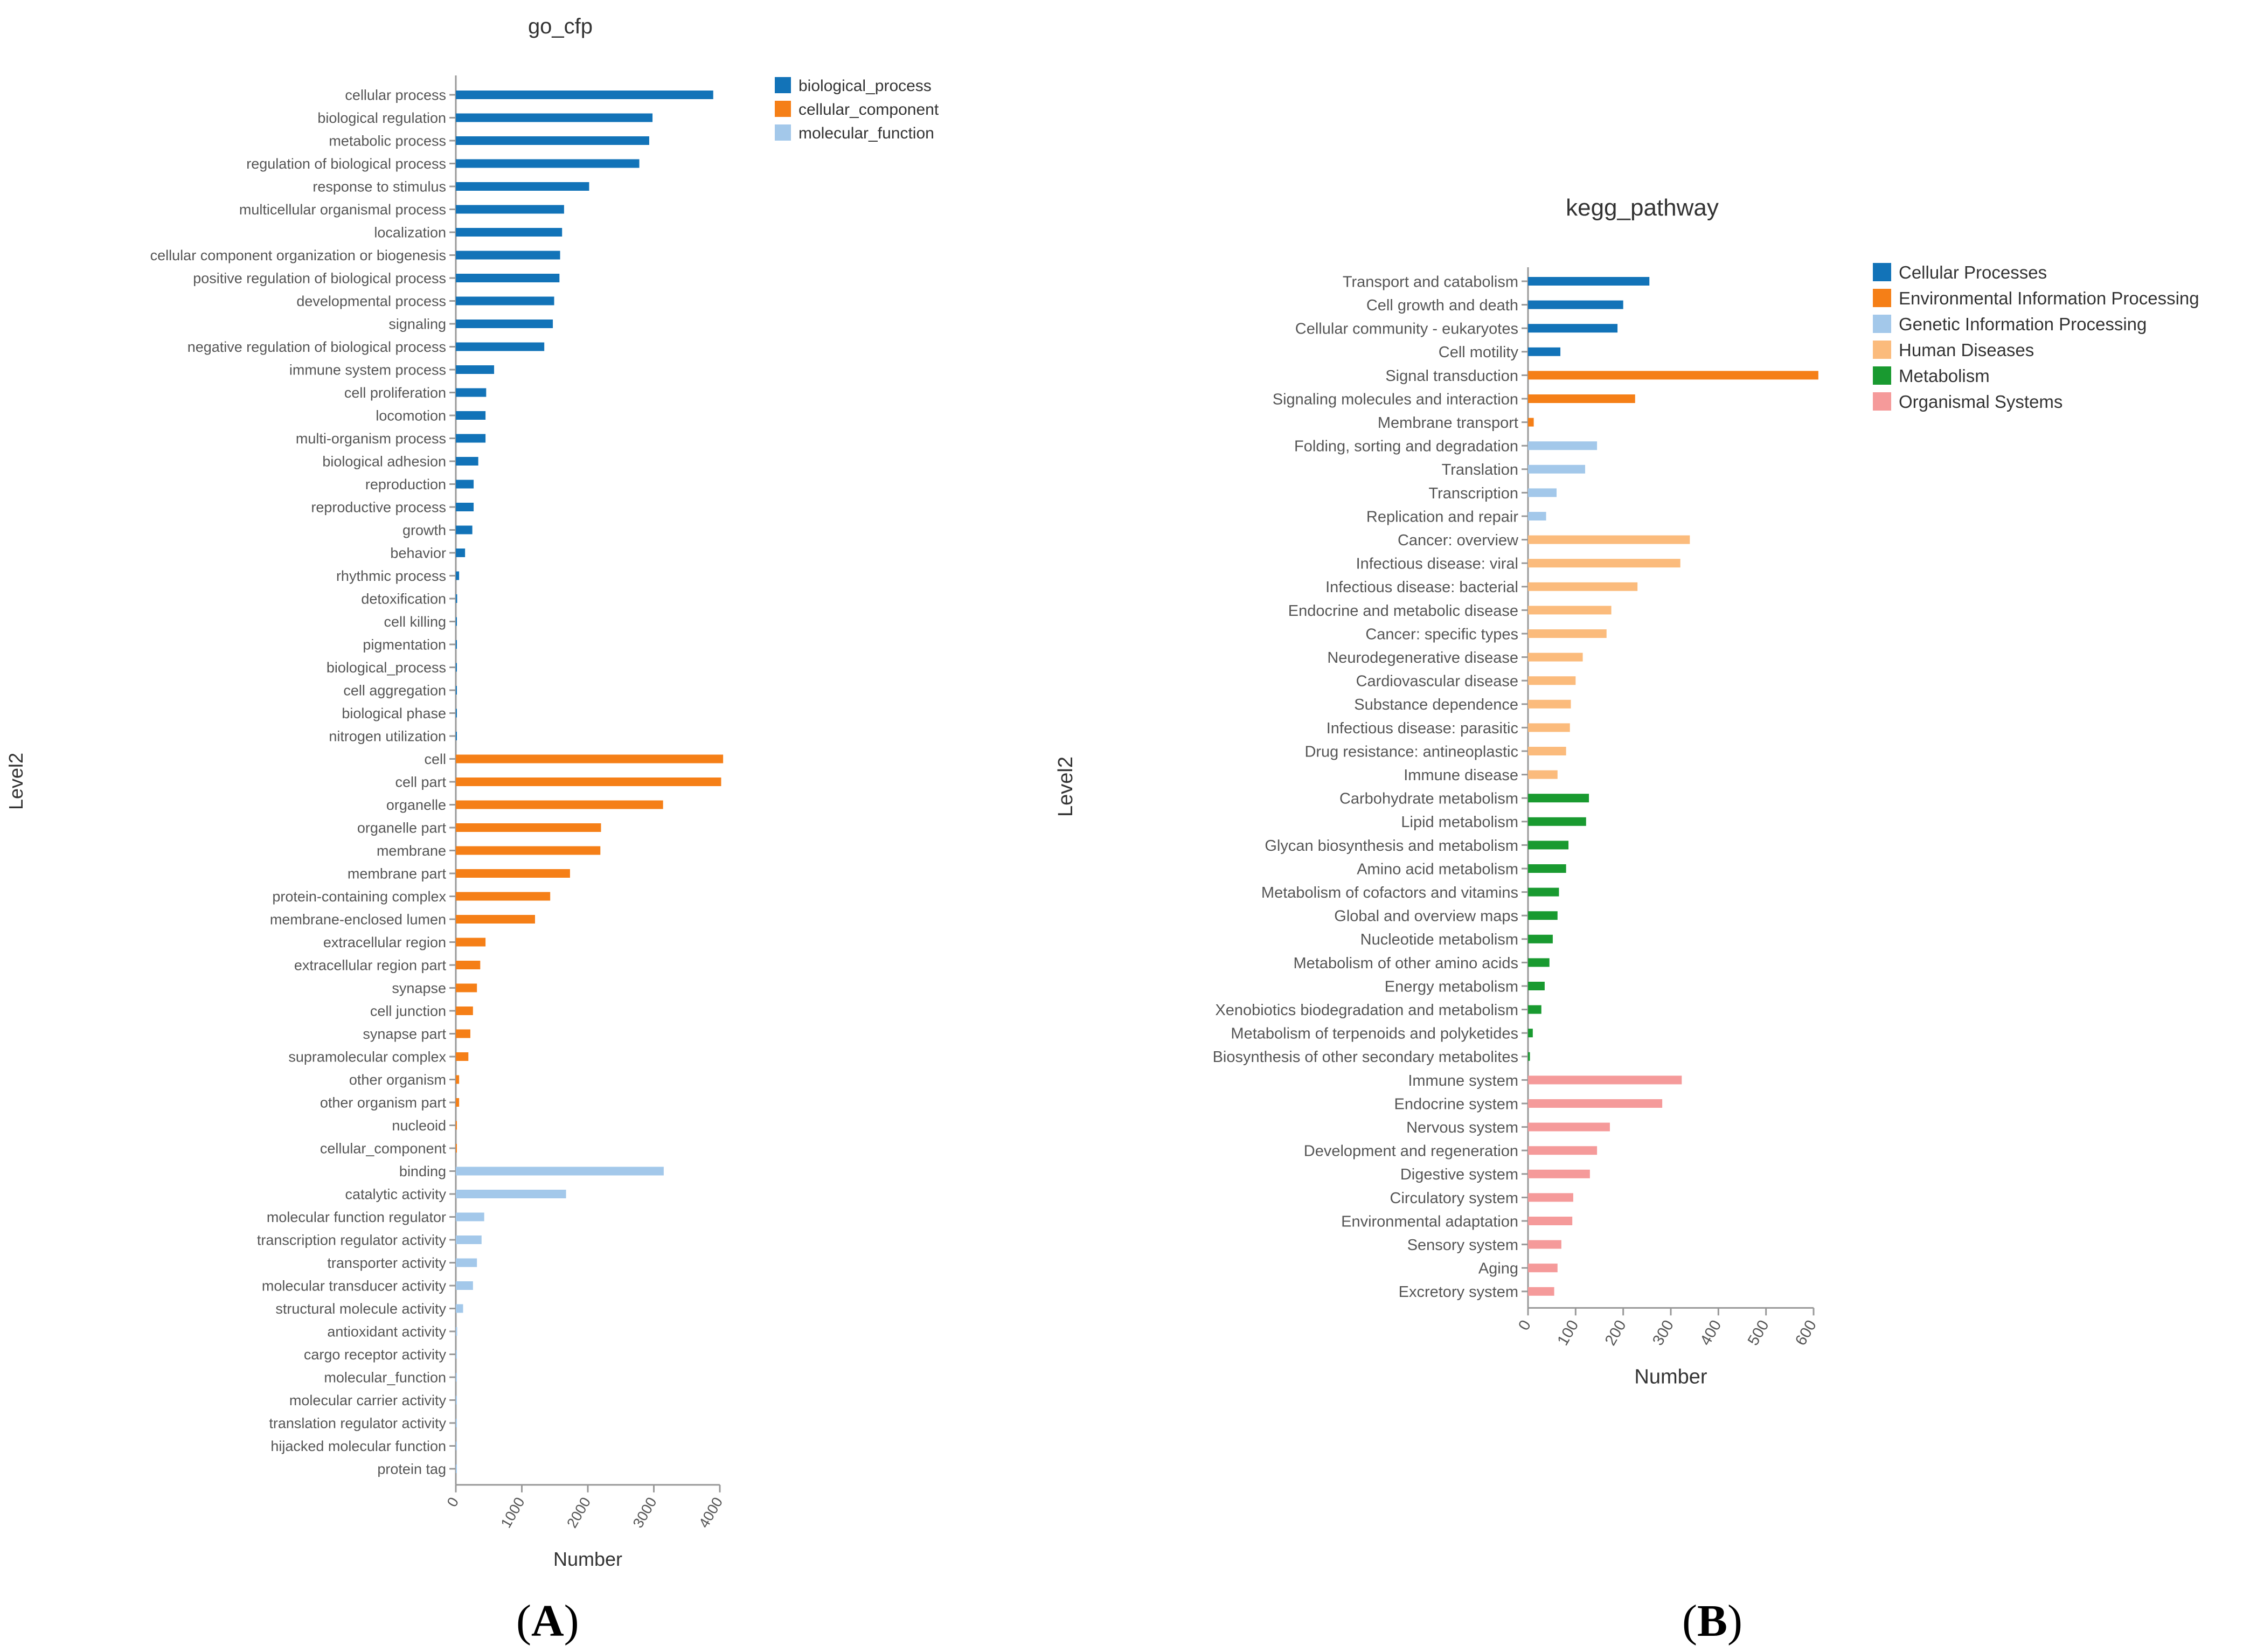 The image size is (2243, 1652). What do you see at coordinates (456, 713) in the screenshot?
I see `bar-biological-phase` at bounding box center [456, 713].